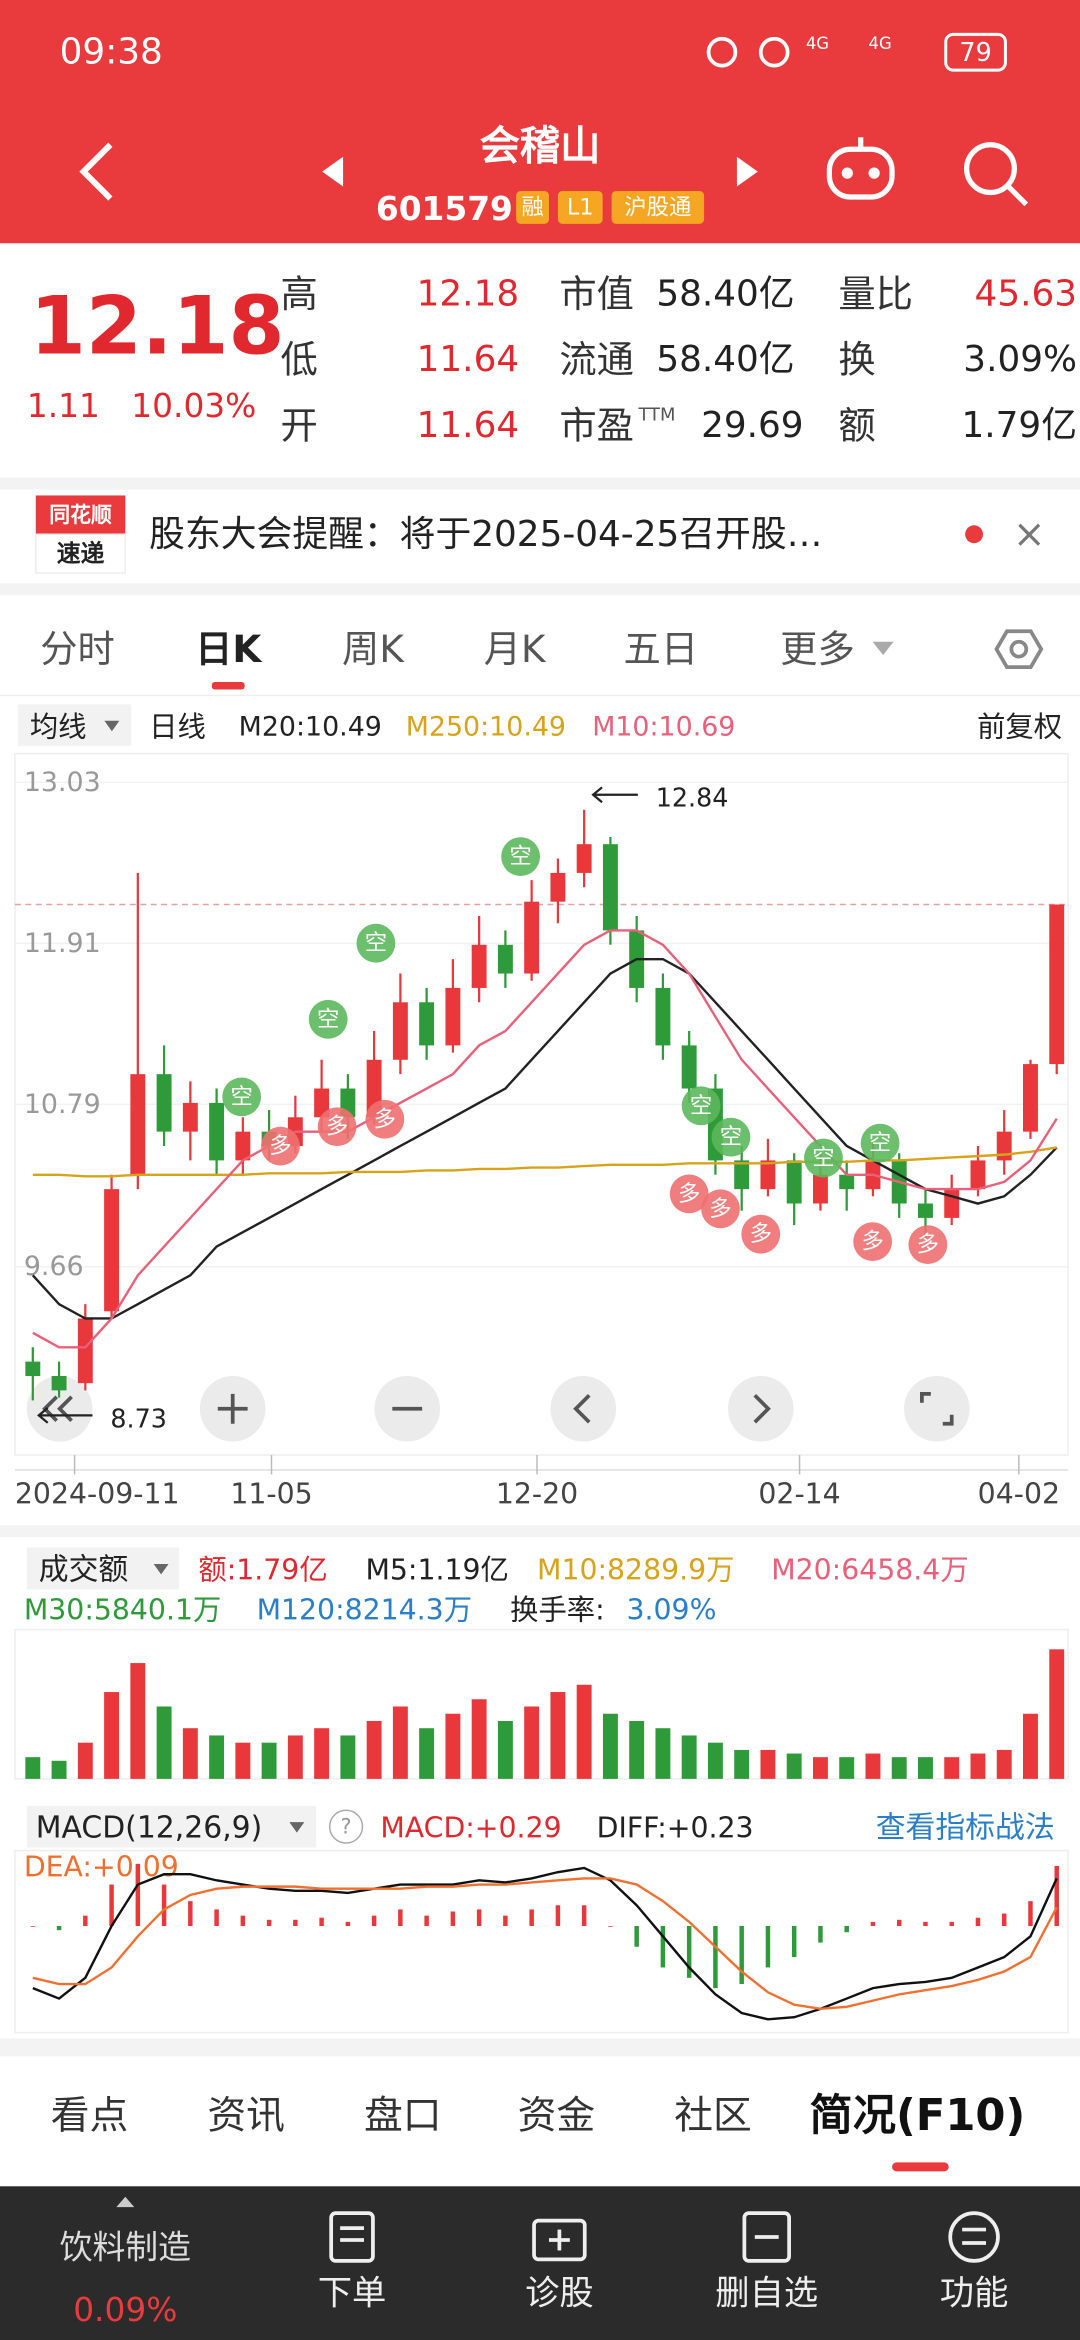 This screenshot has height=2340, width=1080. What do you see at coordinates (747, 171) in the screenshot?
I see `next-stock` at bounding box center [747, 171].